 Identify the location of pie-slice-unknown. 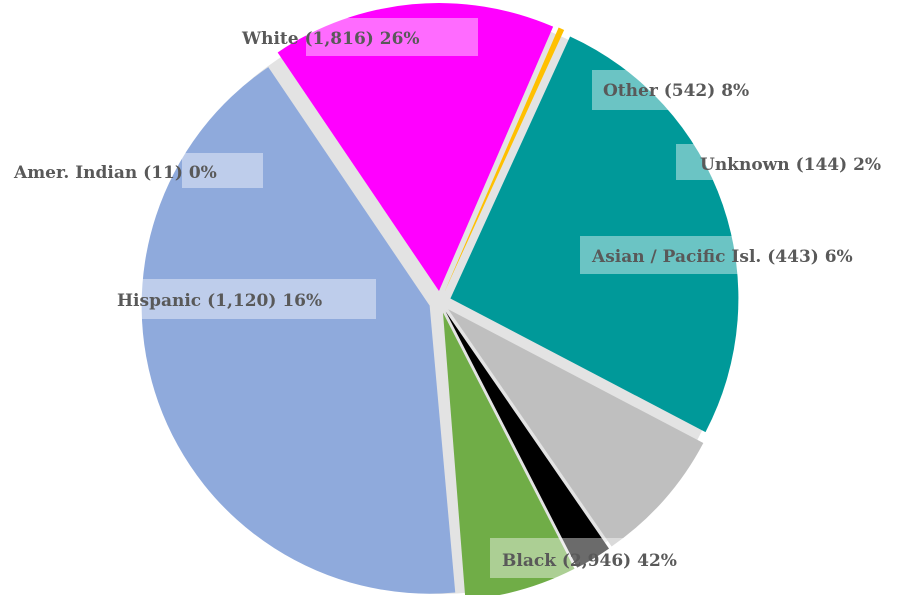
(527, 439).